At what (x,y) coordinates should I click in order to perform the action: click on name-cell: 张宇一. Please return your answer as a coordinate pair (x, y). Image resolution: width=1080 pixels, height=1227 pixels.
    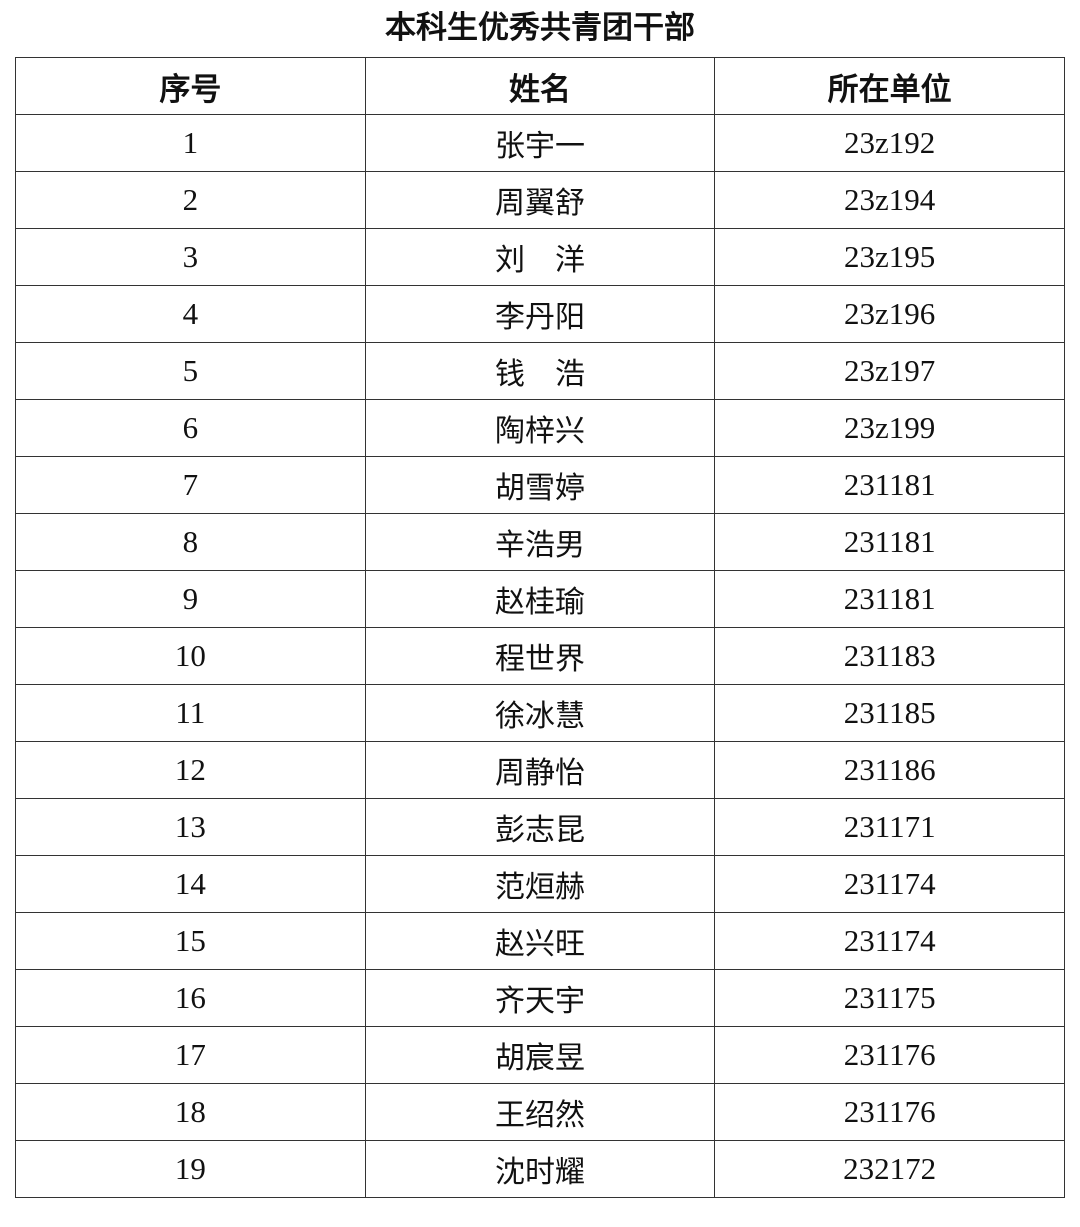
    Looking at the image, I should click on (540, 143).